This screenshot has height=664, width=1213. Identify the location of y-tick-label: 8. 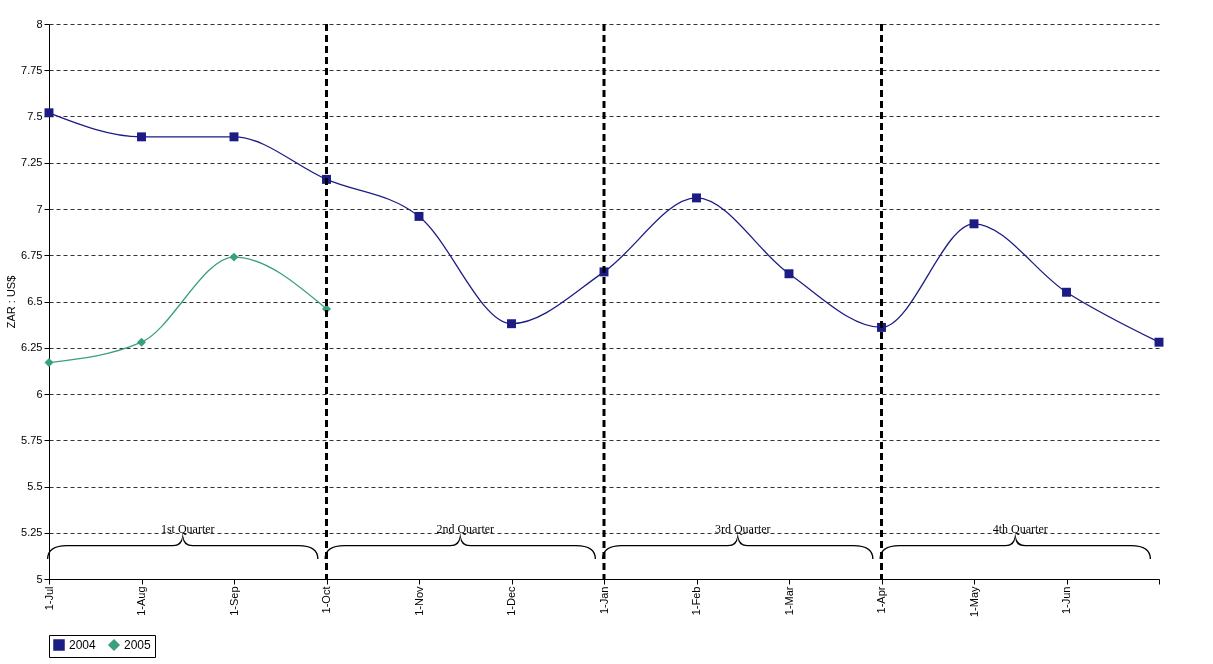
(39, 23).